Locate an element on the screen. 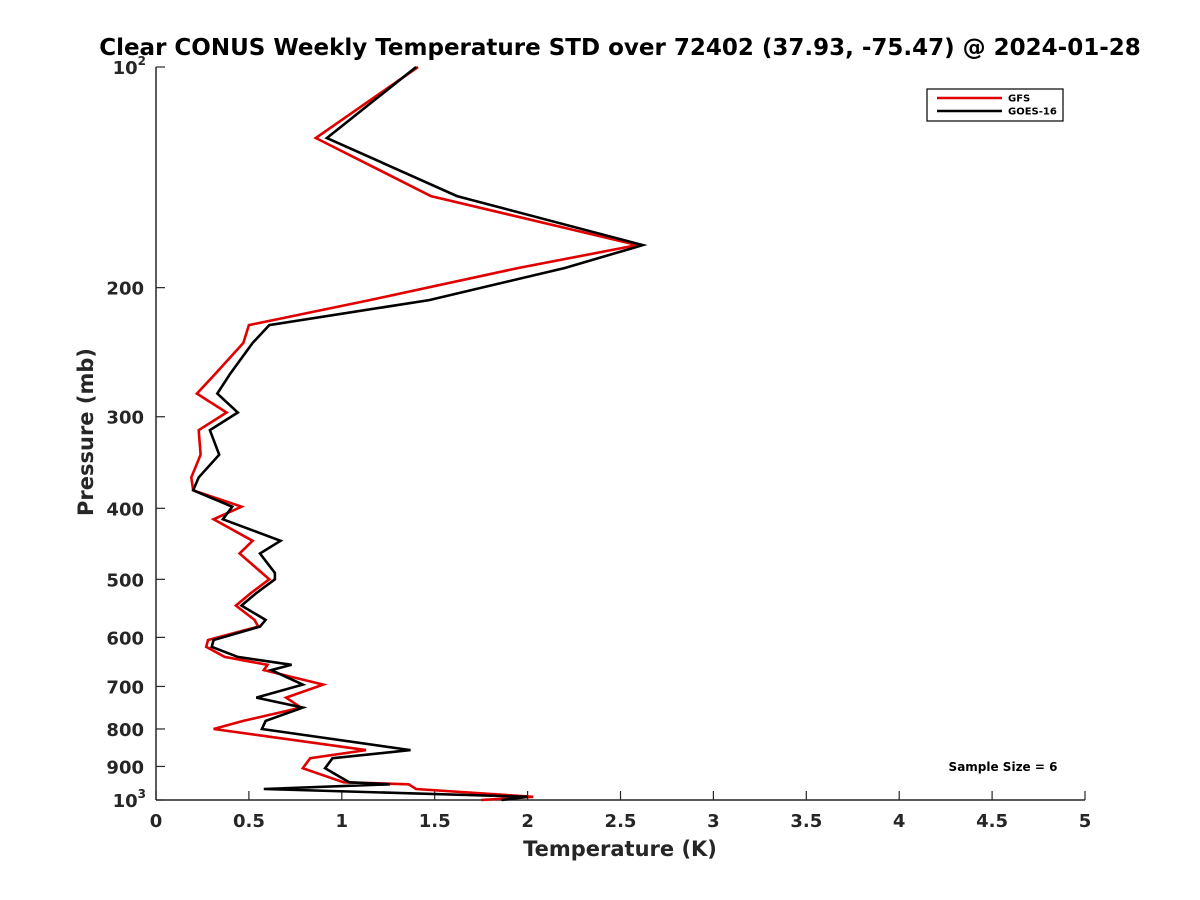  y-tick-label: 900 is located at coordinates (125, 767).